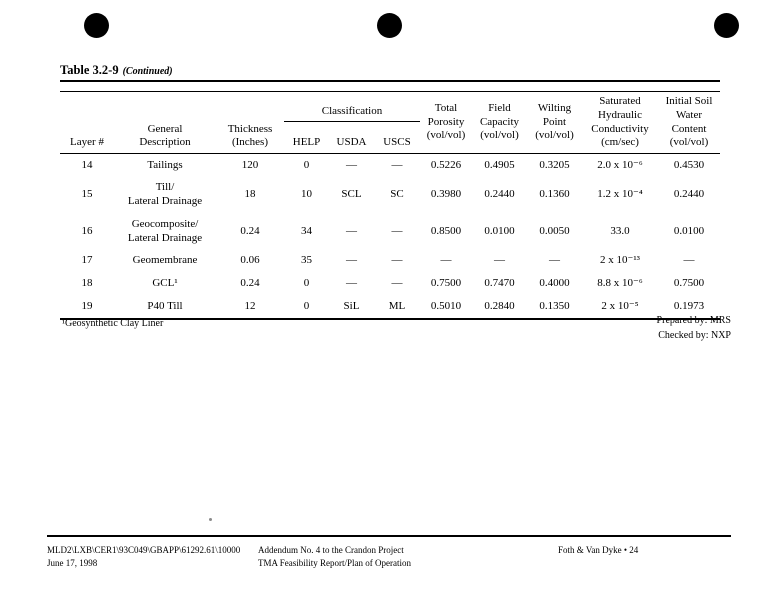 This screenshot has width=779, height=600. Describe the element at coordinates (693, 320) in the screenshot. I see `prepared-by: Prepared by: MRS` at that location.